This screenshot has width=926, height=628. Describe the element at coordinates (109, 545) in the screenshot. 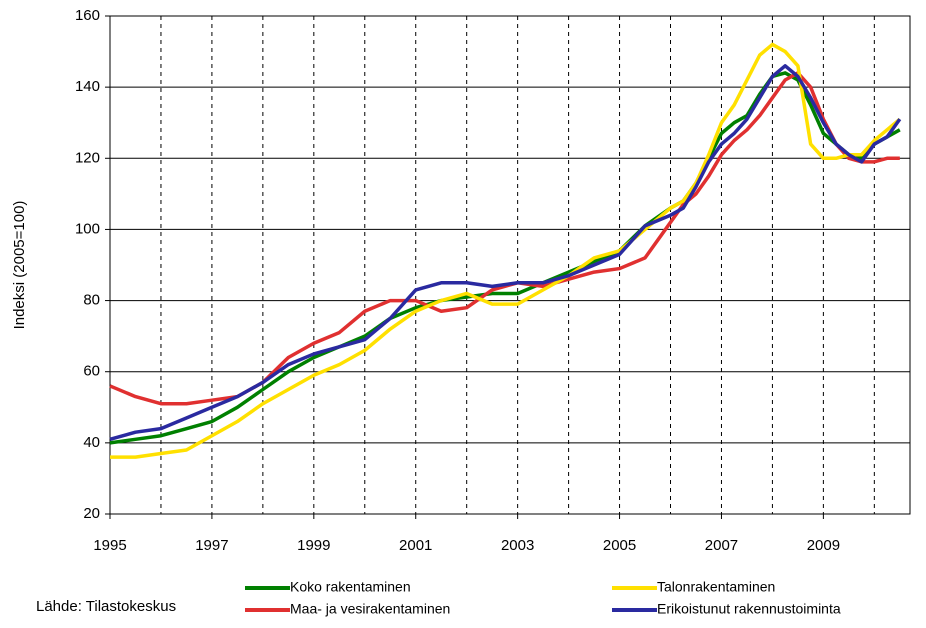

I see `x-tick-label: 1995` at that location.